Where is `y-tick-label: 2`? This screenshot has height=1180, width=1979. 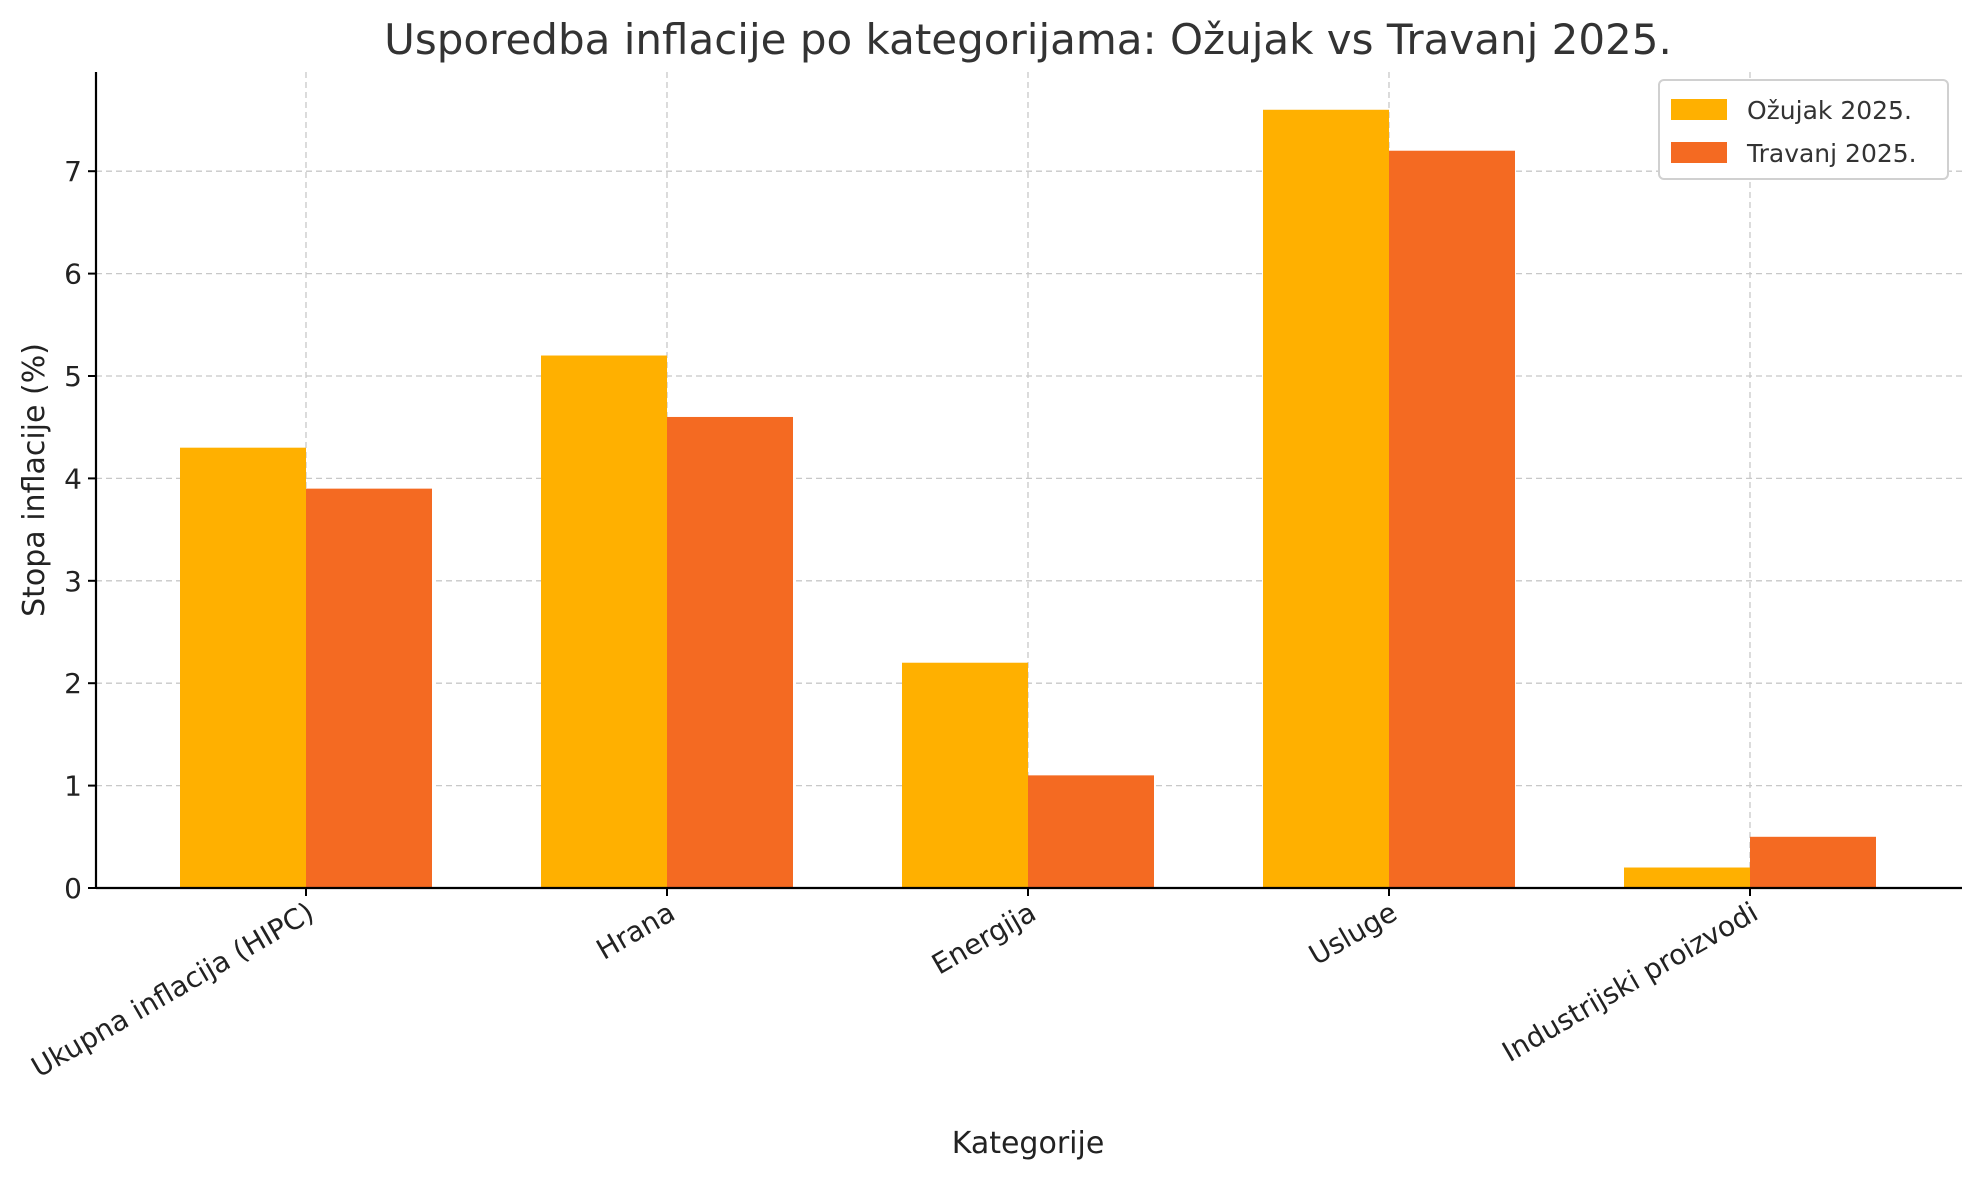 y-tick-label: 2 is located at coordinates (73, 683).